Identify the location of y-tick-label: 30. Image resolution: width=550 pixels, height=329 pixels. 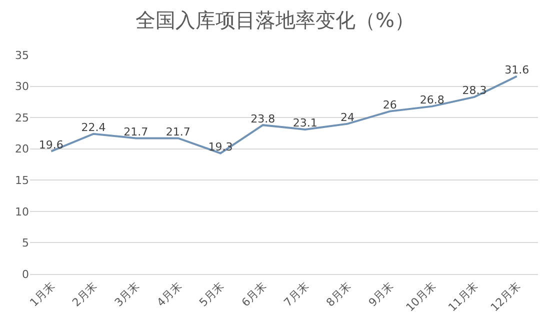
(22, 87).